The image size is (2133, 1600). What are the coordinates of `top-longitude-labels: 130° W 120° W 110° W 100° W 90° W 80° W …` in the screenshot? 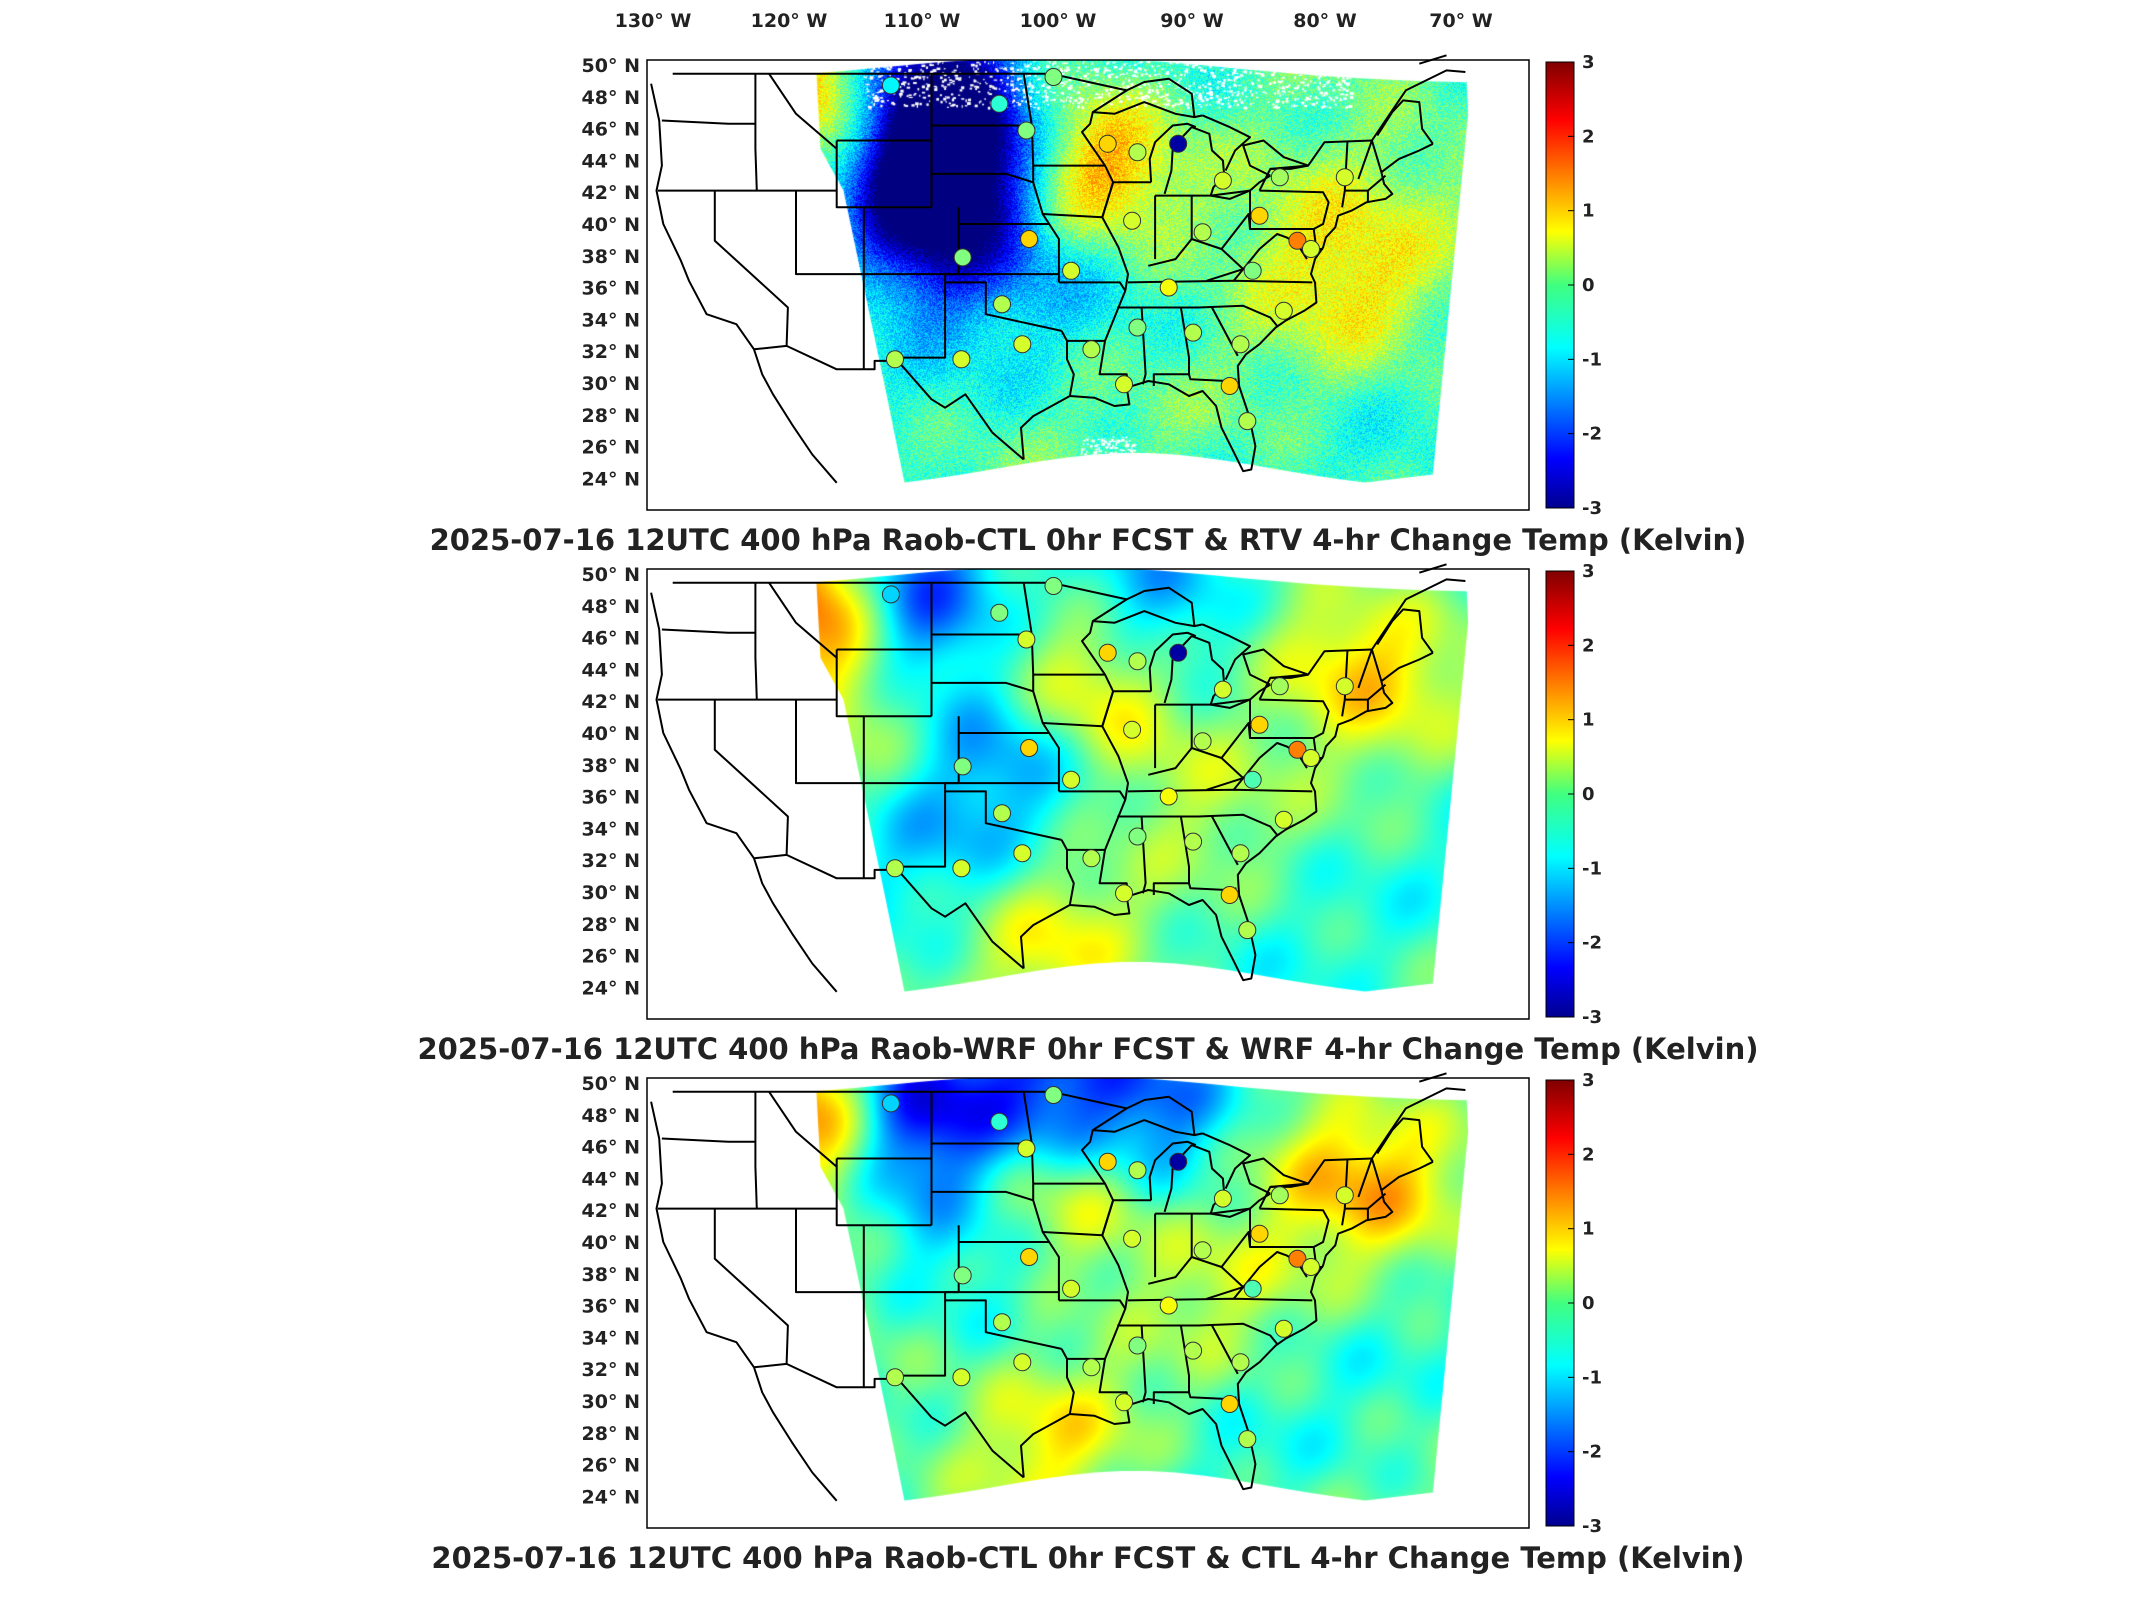 It's located at (1054, 21).